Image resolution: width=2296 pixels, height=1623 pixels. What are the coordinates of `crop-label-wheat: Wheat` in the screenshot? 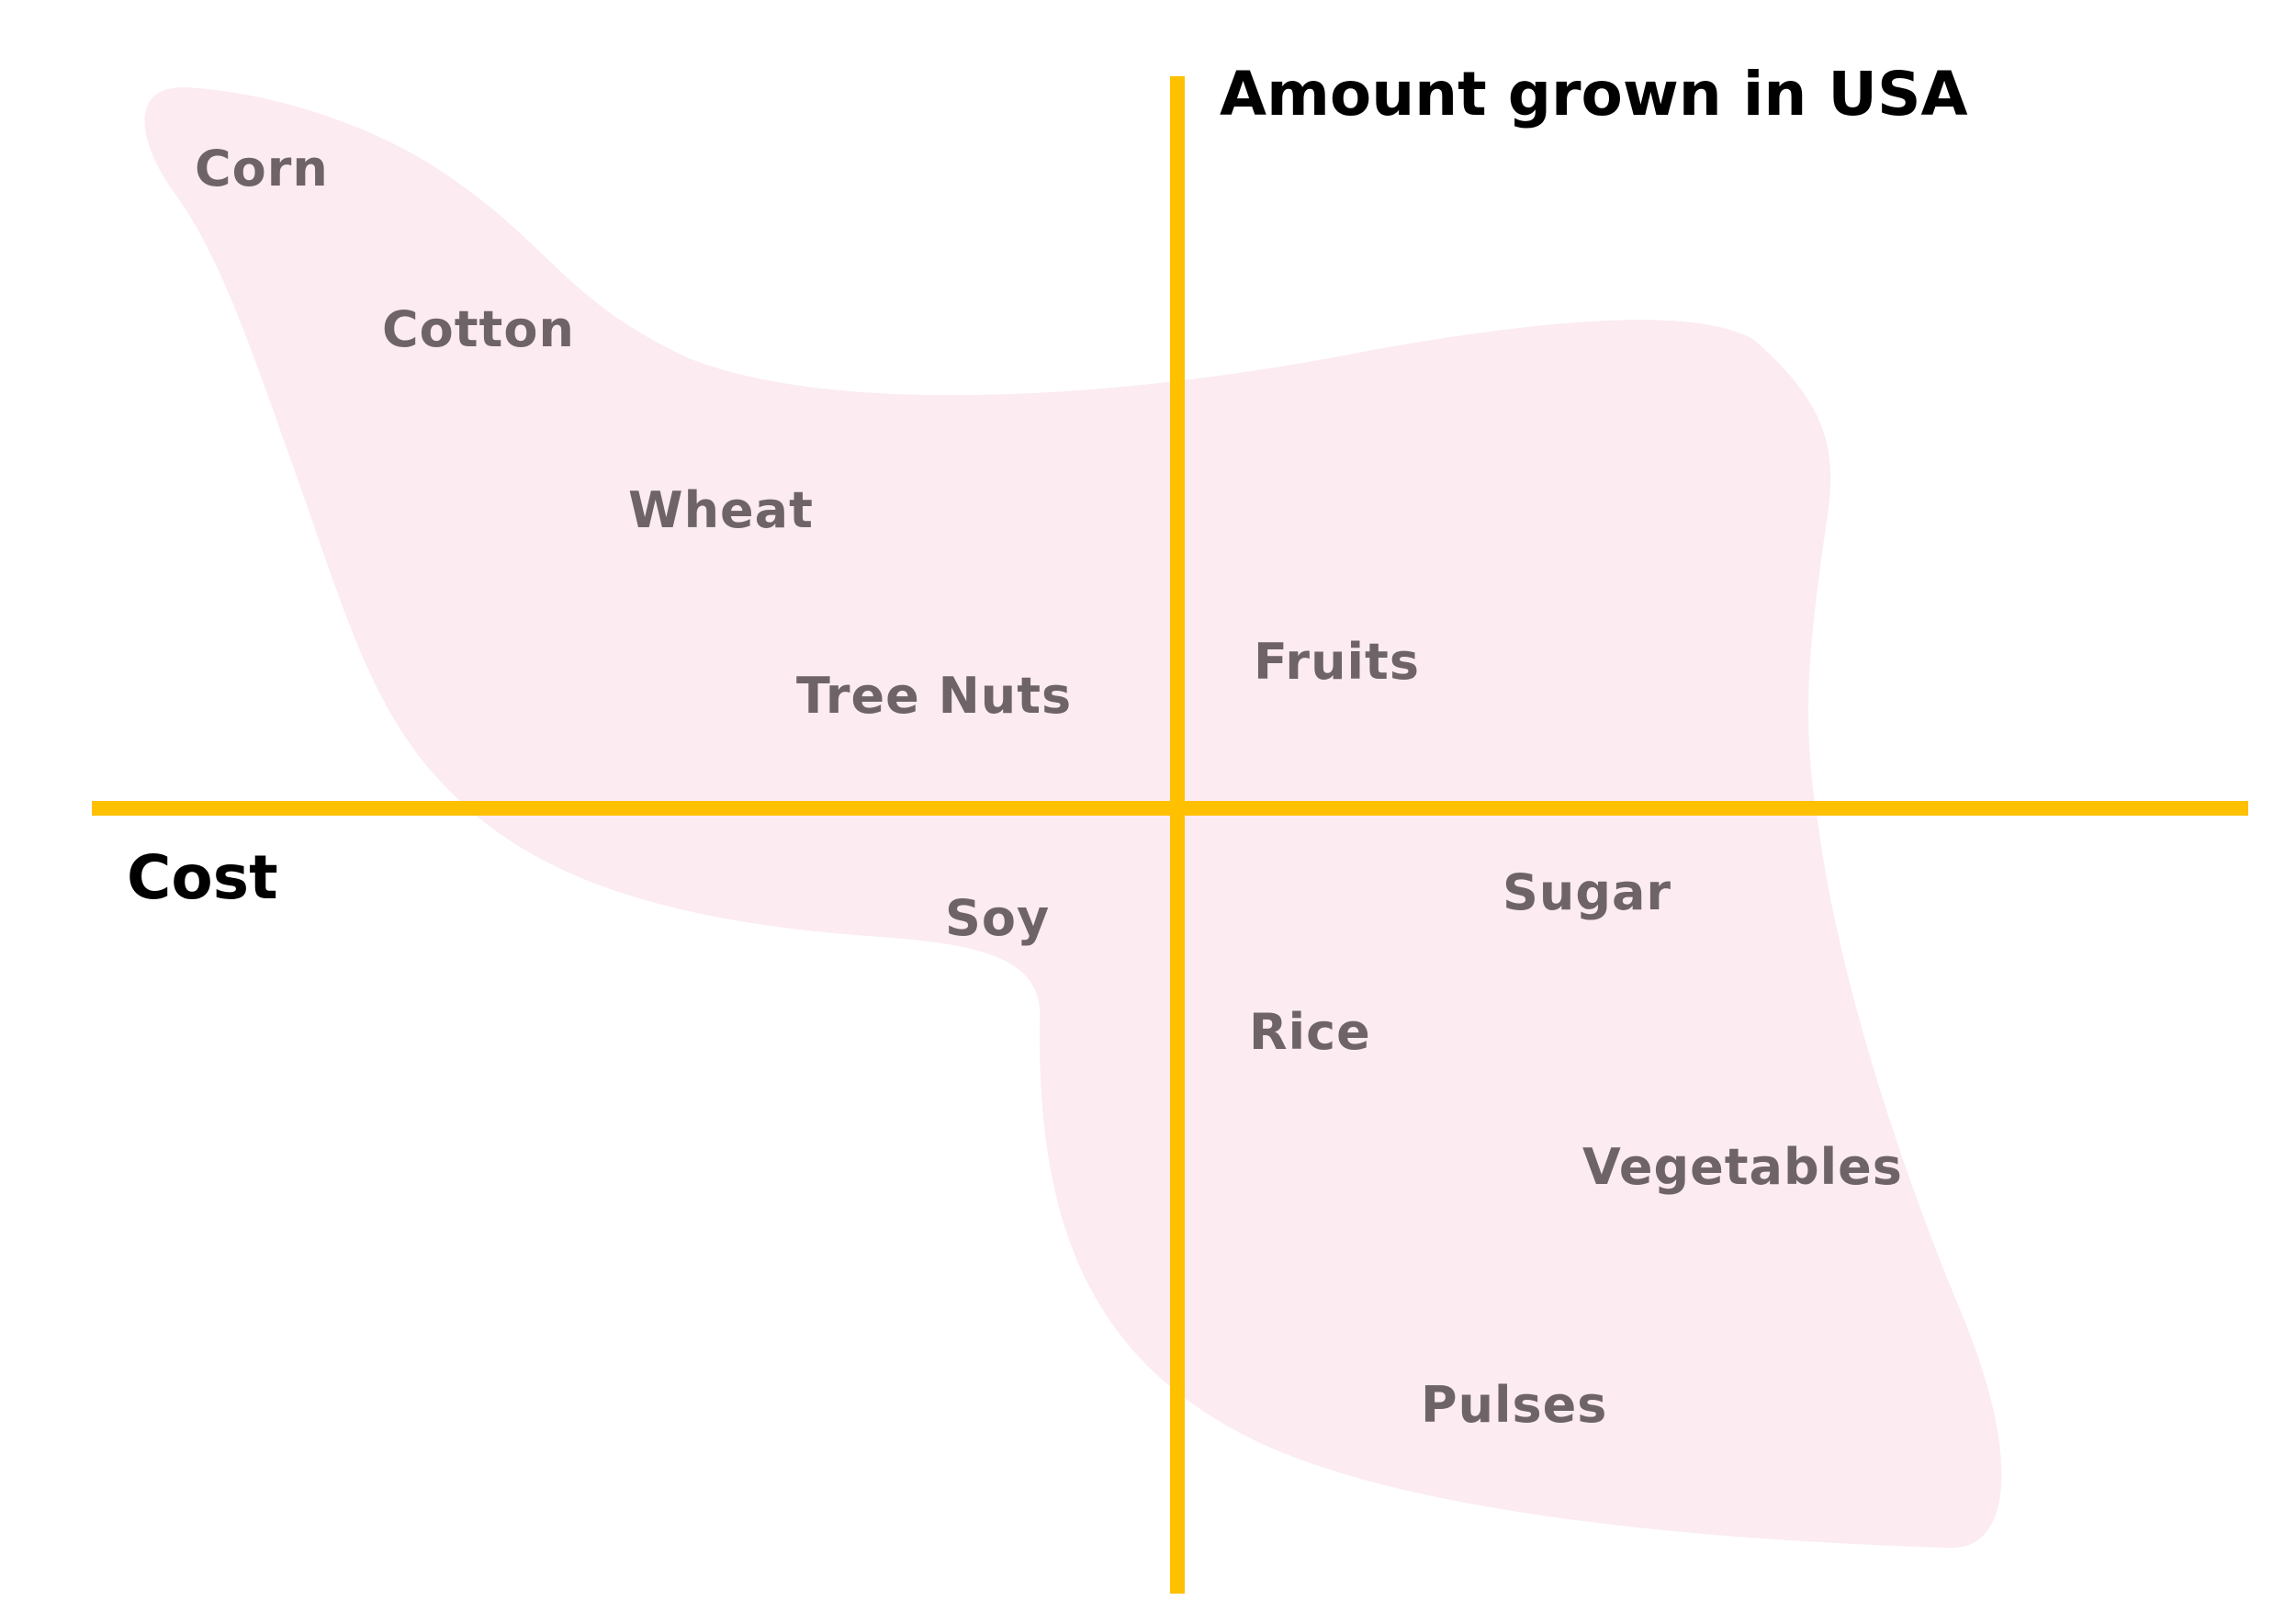 It's located at (721, 510).